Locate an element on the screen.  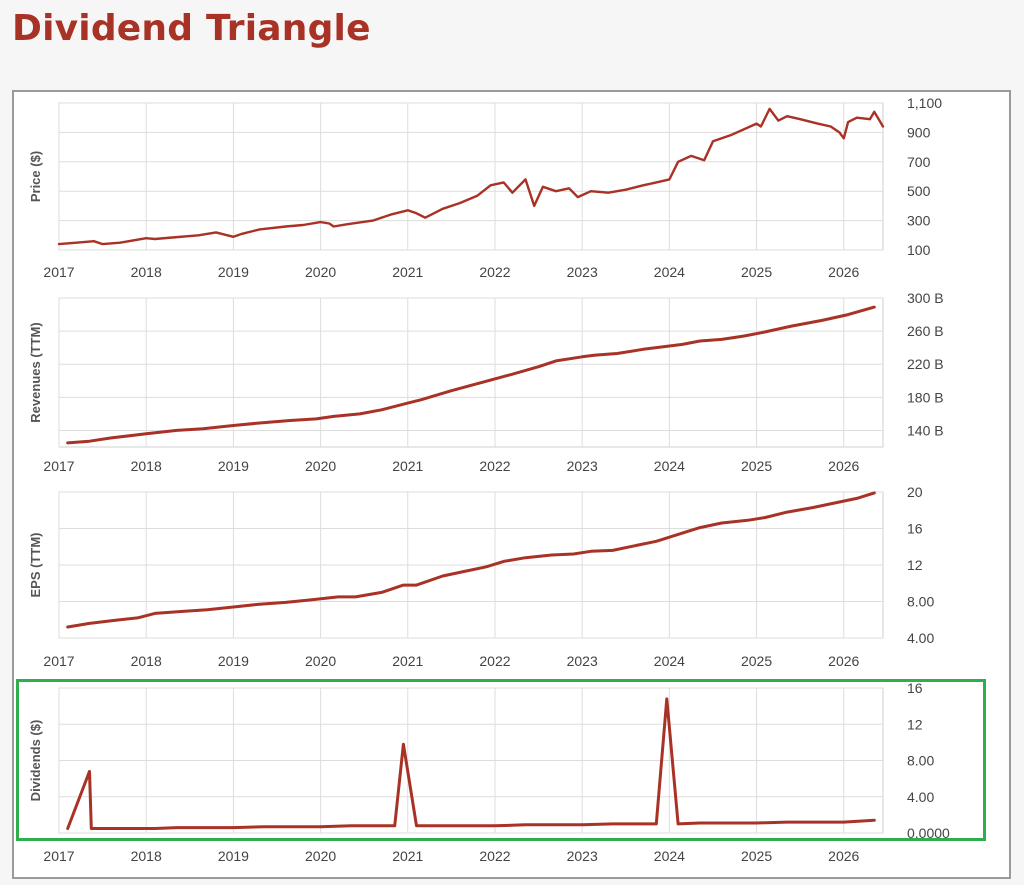
dividends-ytick-label: 12 is located at coordinates (915, 724).